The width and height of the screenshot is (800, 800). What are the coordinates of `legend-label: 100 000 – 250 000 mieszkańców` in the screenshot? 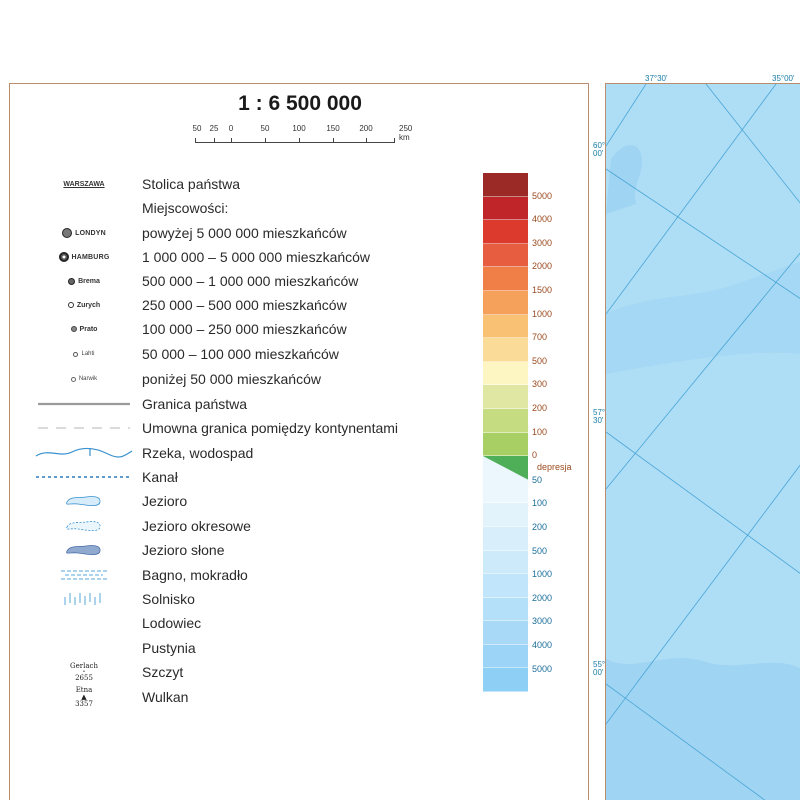 It's located at (244, 329).